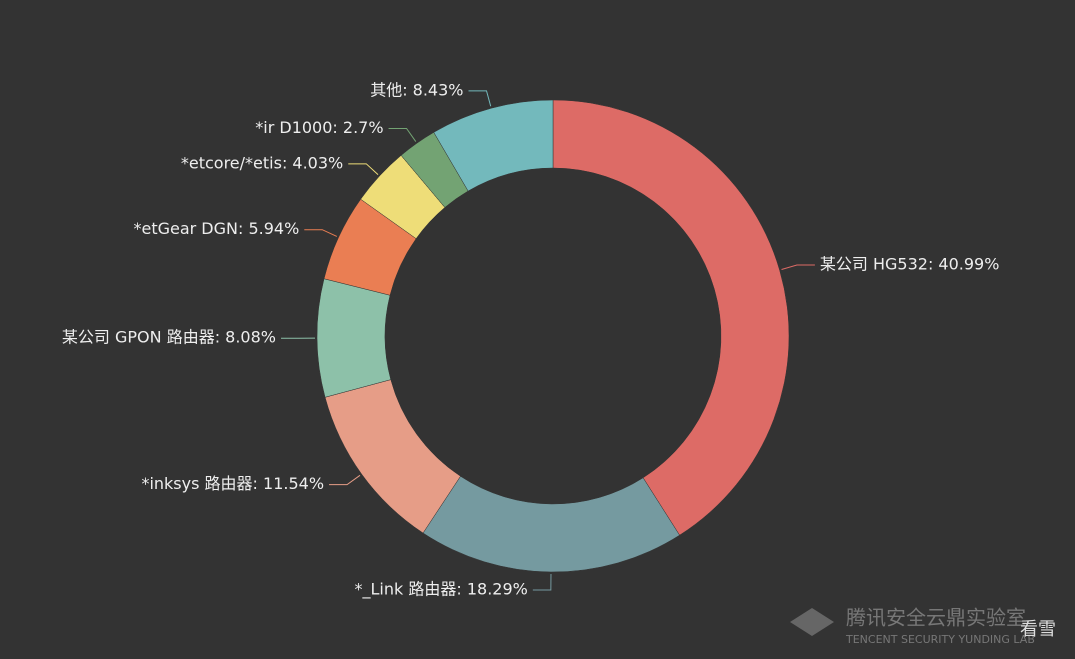 The width and height of the screenshot is (1075, 659). What do you see at coordinates (812, 622) in the screenshot?
I see `watermark-logo` at bounding box center [812, 622].